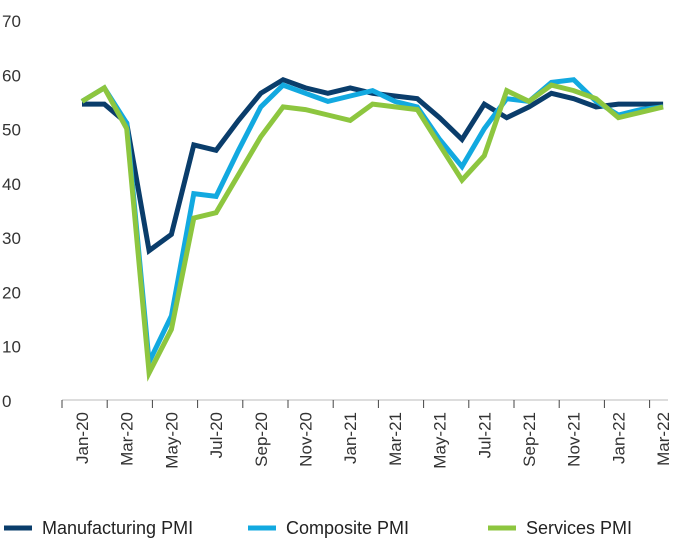 Image resolution: width=691 pixels, height=547 pixels. I want to click on x-tick-label: Sep-21, so click(529, 439).